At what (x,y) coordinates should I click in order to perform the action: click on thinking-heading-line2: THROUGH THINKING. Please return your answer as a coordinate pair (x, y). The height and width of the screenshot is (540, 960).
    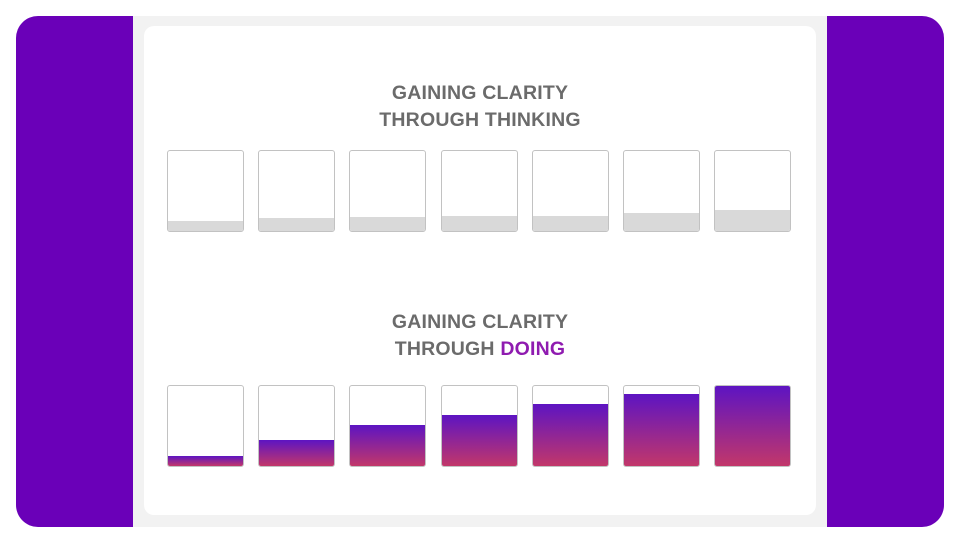
    Looking at the image, I should click on (480, 120).